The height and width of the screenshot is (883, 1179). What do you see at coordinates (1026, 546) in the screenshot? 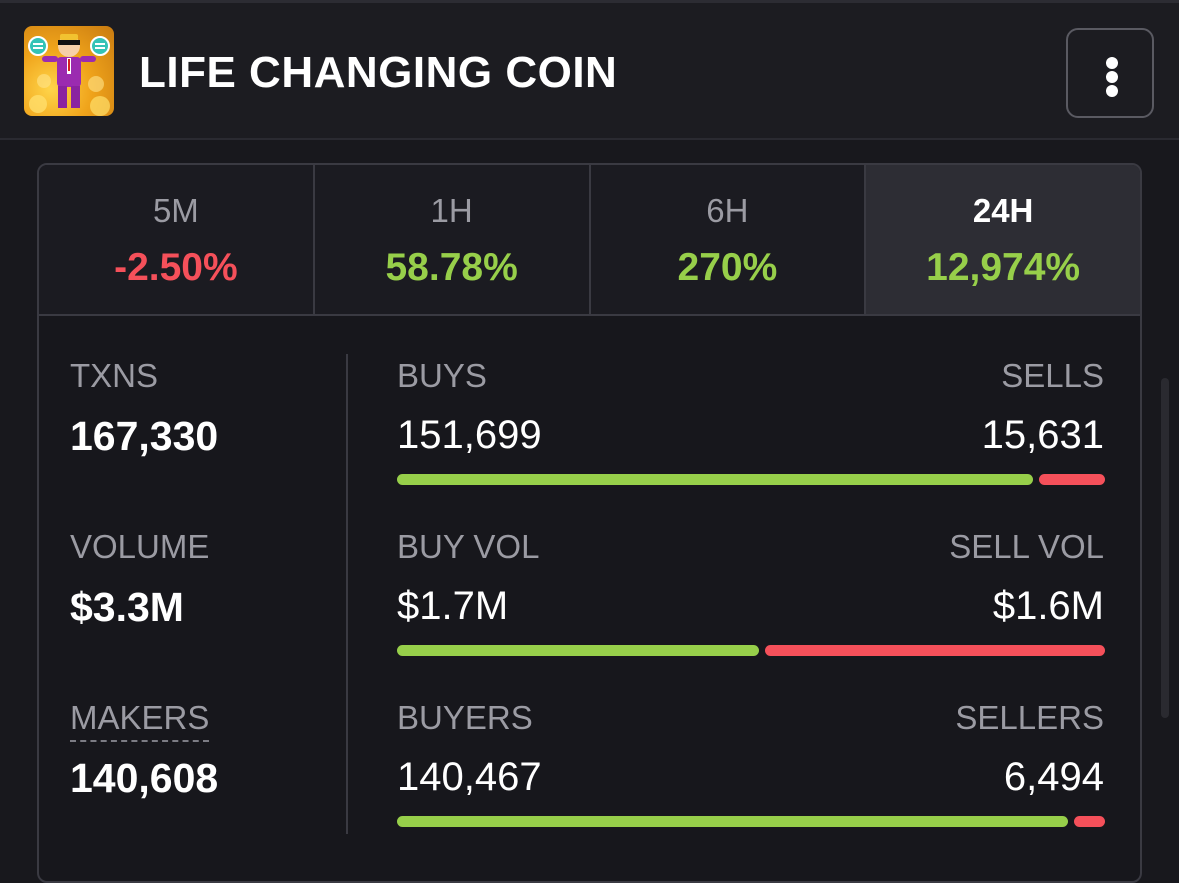
I see `sell-vol-label: SELL VOL` at bounding box center [1026, 546].